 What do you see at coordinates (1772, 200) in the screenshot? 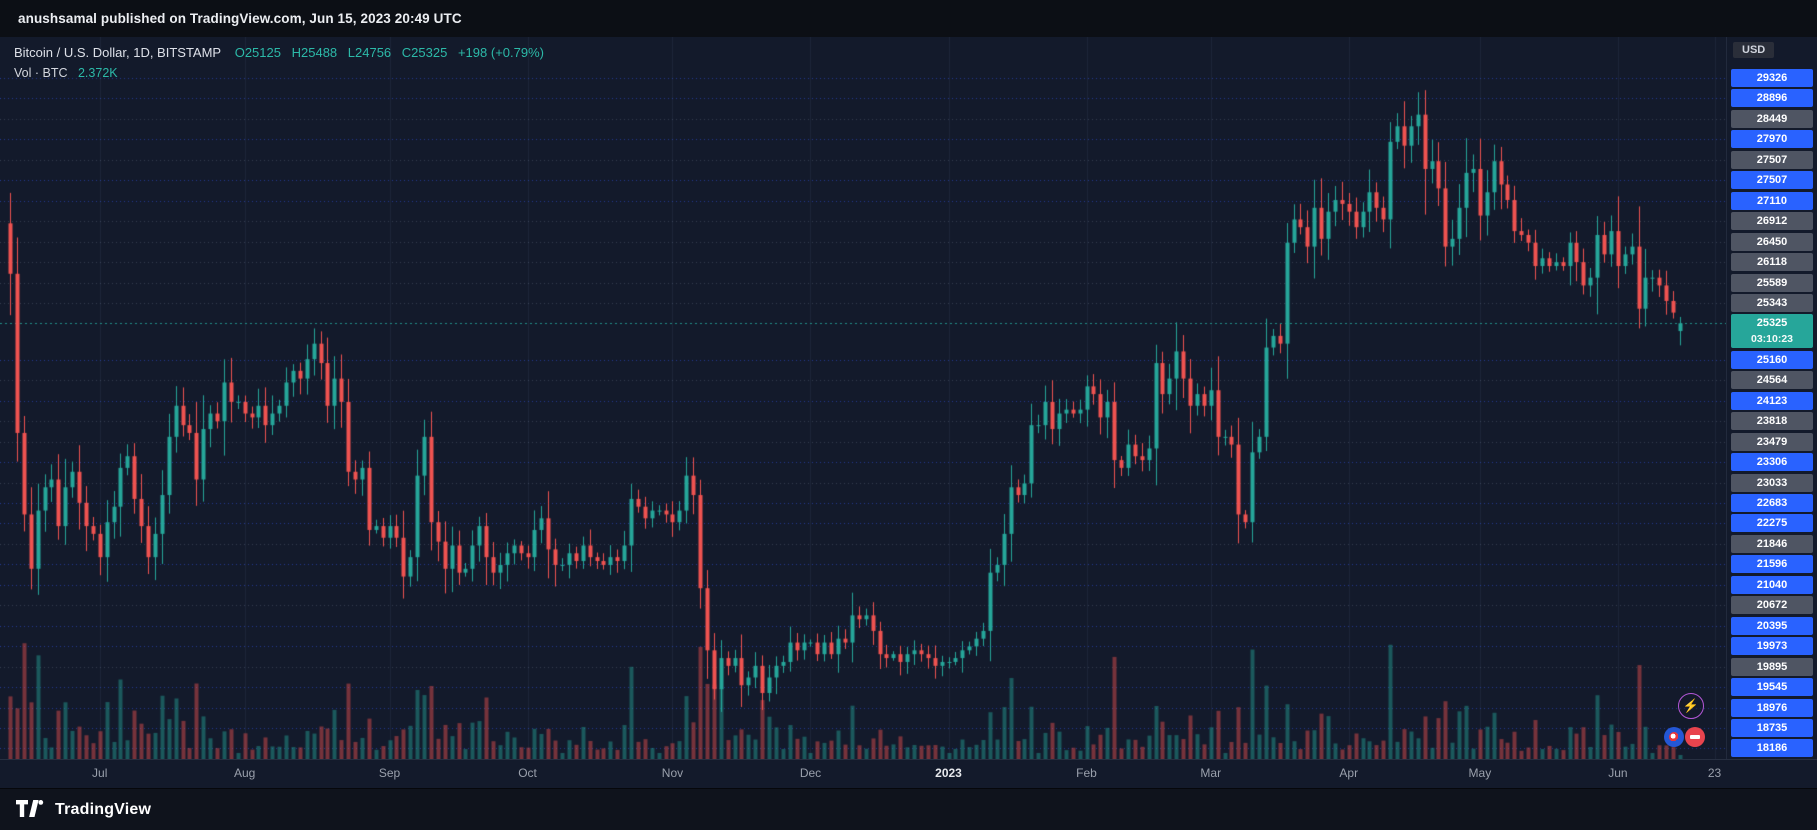
I see `price-label: 27110` at bounding box center [1772, 200].